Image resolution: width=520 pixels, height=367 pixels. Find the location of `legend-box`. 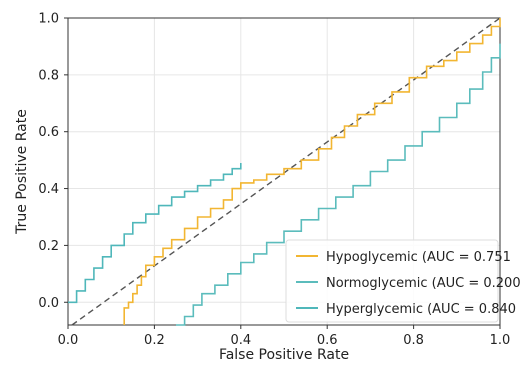

legend-box is located at coordinates (392, 281).